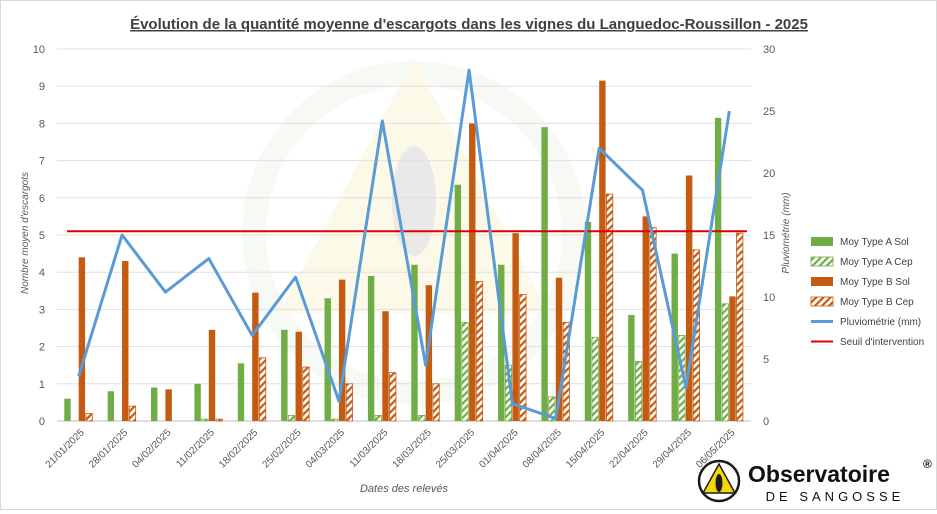 The height and width of the screenshot is (514, 937). Describe the element at coordinates (42, 199) in the screenshot. I see `y-tick-label: 6` at that location.